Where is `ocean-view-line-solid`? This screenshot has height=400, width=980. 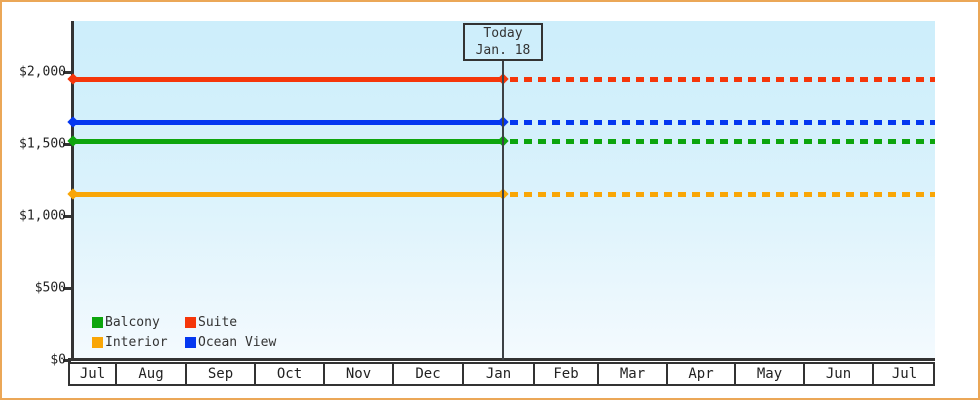 ocean-view-line-solid is located at coordinates (288, 122).